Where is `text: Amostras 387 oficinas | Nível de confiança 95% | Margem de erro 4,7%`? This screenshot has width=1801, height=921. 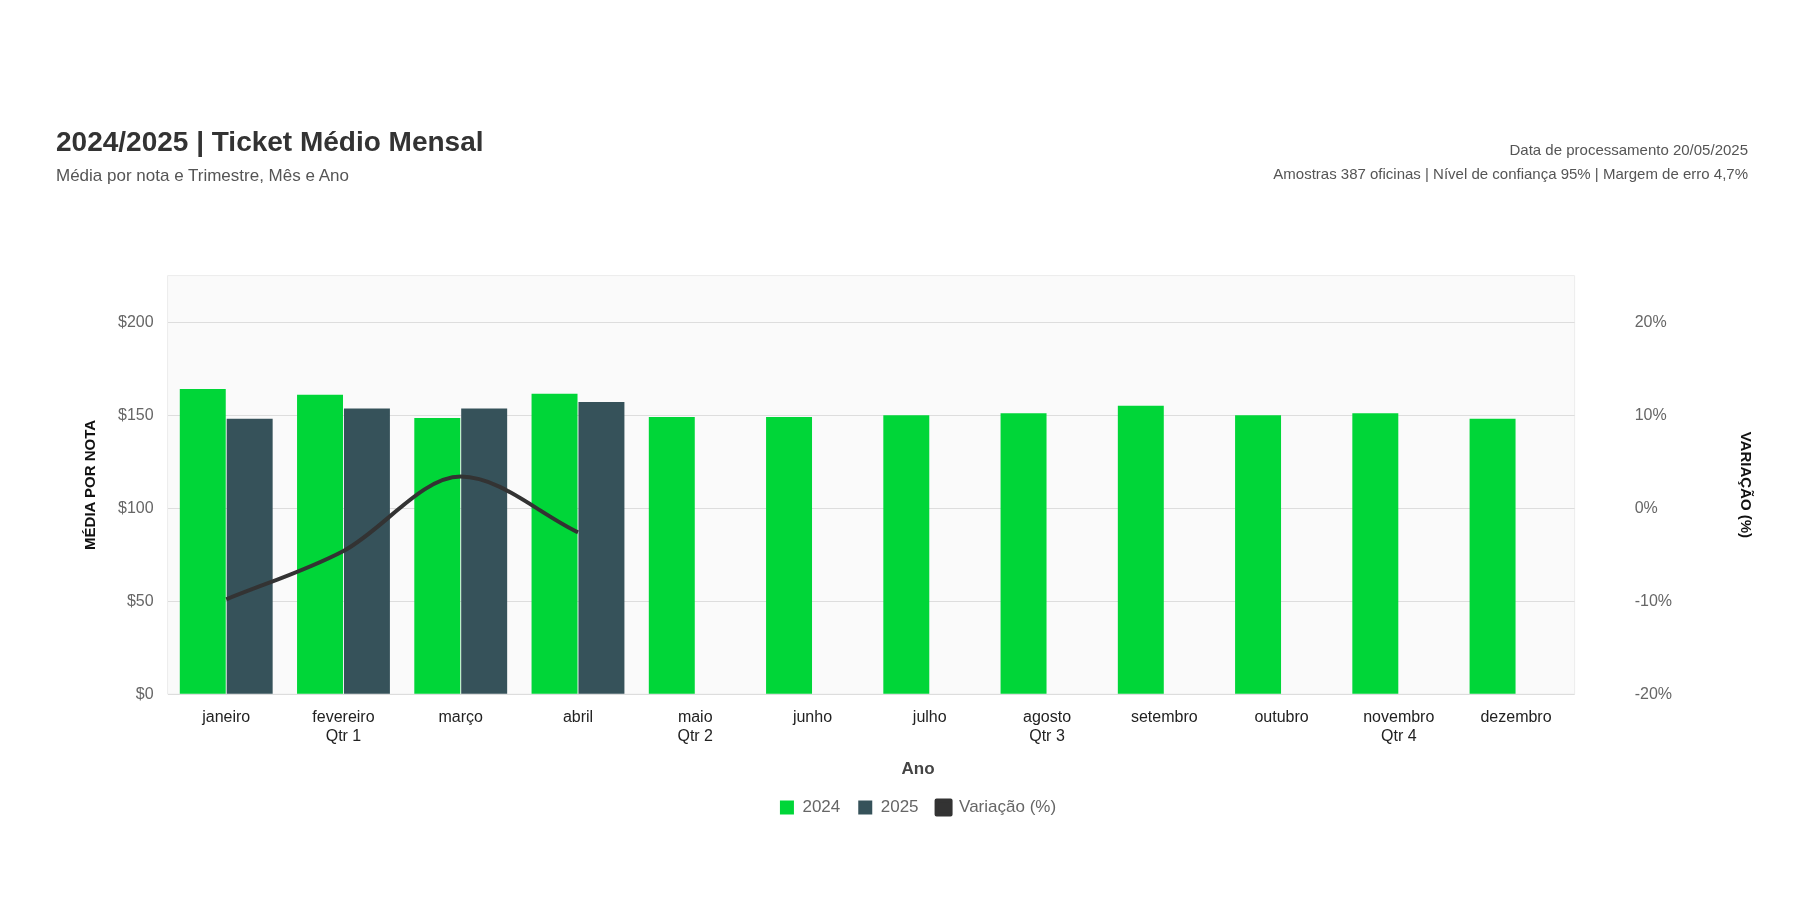 text: Amostras 387 oficinas | Nível de confiança 95% | Margem de erro 4,7% is located at coordinates (1510, 174).